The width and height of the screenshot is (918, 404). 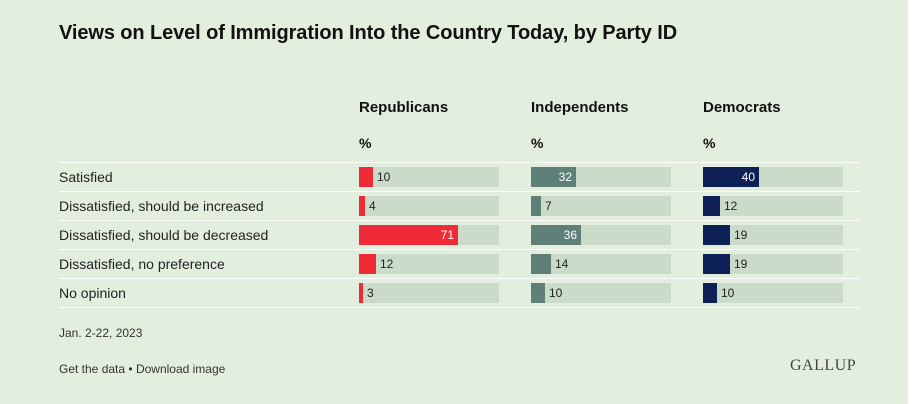 I want to click on data-label: 14, so click(x=562, y=264).